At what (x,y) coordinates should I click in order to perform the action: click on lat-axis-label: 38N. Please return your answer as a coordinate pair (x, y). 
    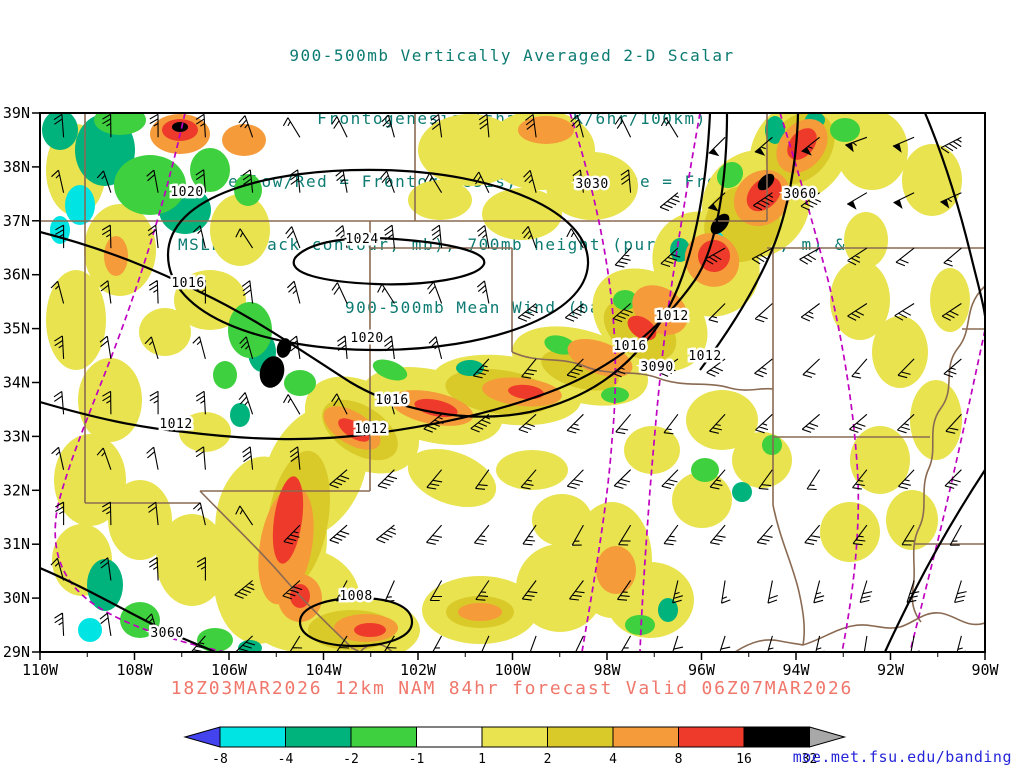
    Looking at the image, I should click on (16, 167).